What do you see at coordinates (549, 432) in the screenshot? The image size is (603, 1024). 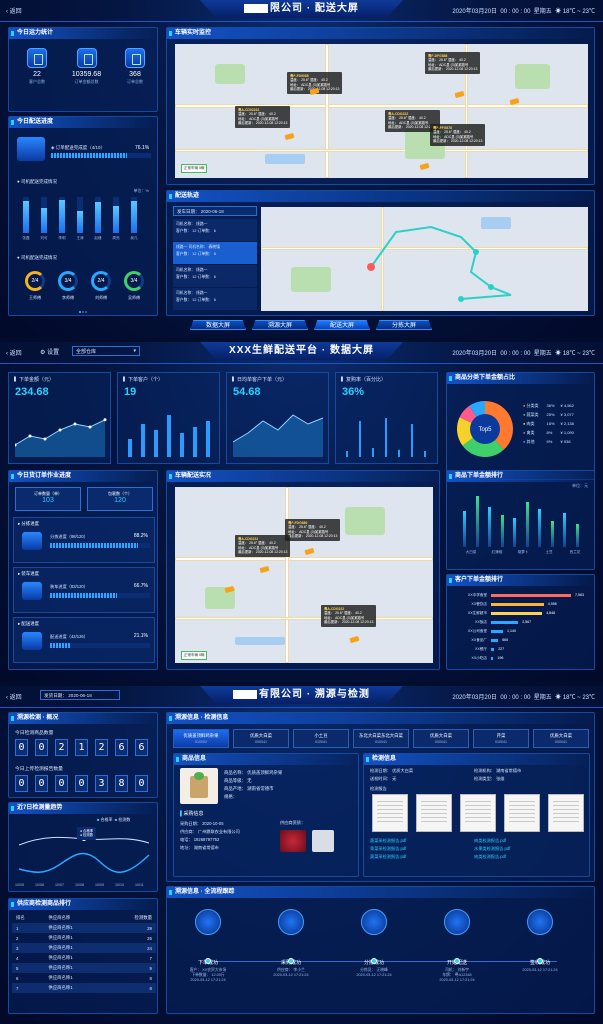 I see `pie-legend-pct: 8%` at bounding box center [549, 432].